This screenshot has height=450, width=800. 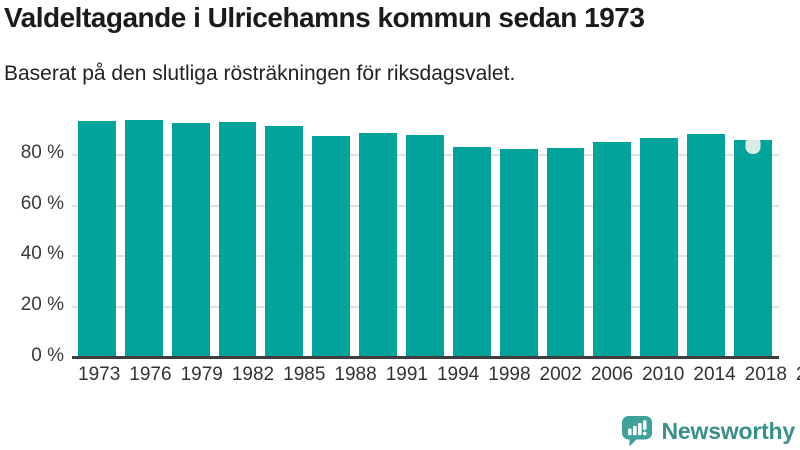 I want to click on bar-1988, so click(x=331, y=247).